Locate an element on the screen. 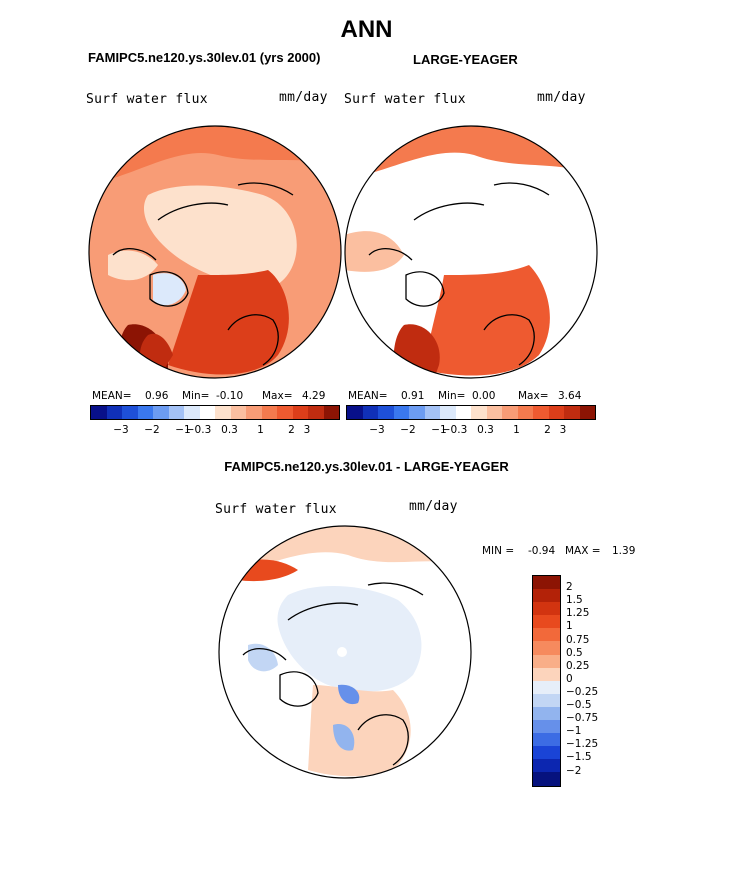 This screenshot has height=882, width=733. left-coastlines is located at coordinates (203, 274).